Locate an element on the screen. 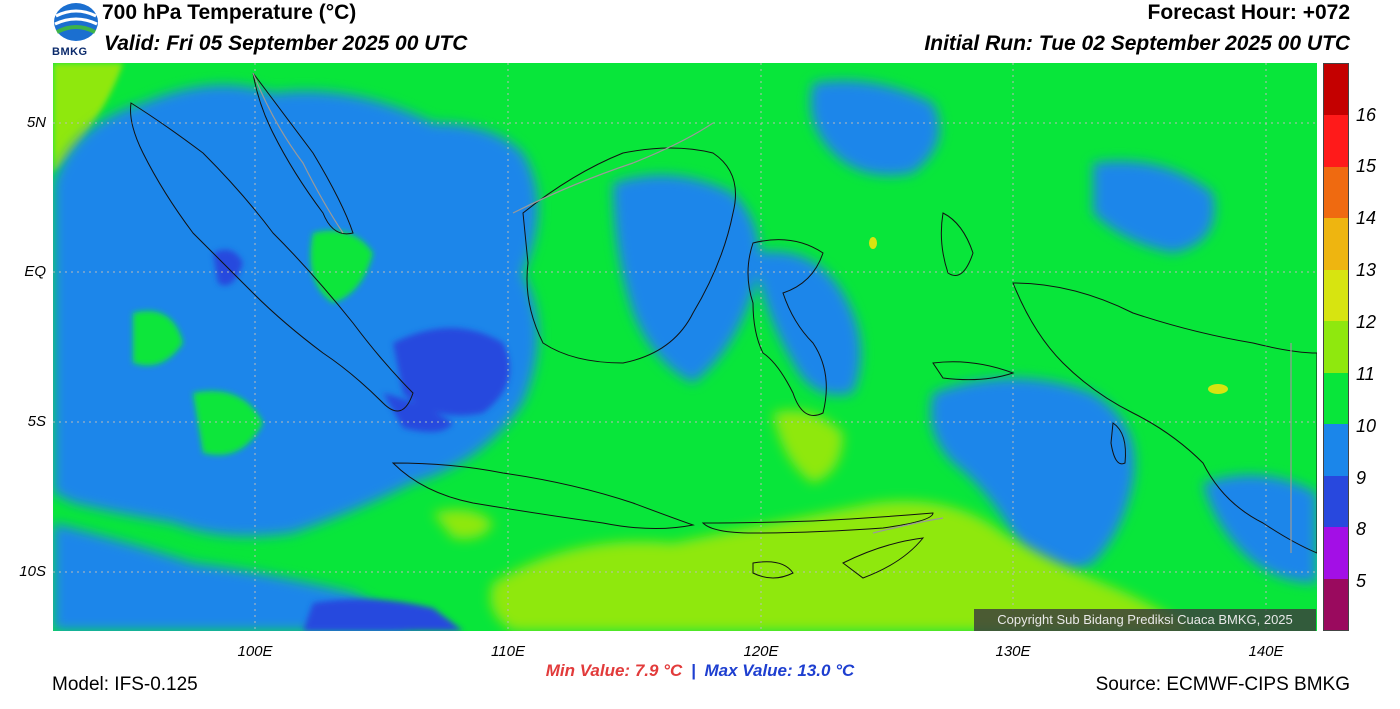 The width and height of the screenshot is (1400, 709). field-9-south is located at coordinates (383, 615).